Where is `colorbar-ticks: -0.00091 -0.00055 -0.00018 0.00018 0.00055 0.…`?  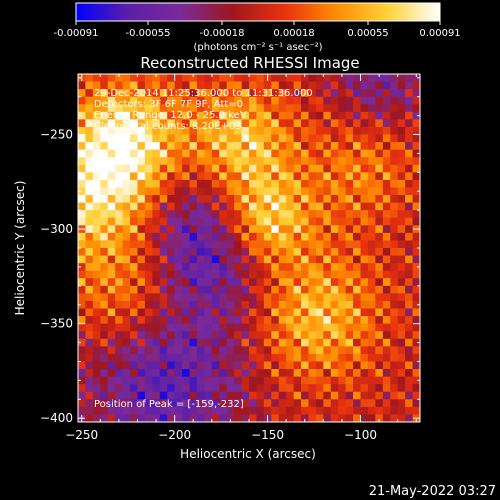 colorbar-ticks: -0.00091 -0.00055 -0.00018 0.00018 0.00055 0.… is located at coordinates (257, 30).